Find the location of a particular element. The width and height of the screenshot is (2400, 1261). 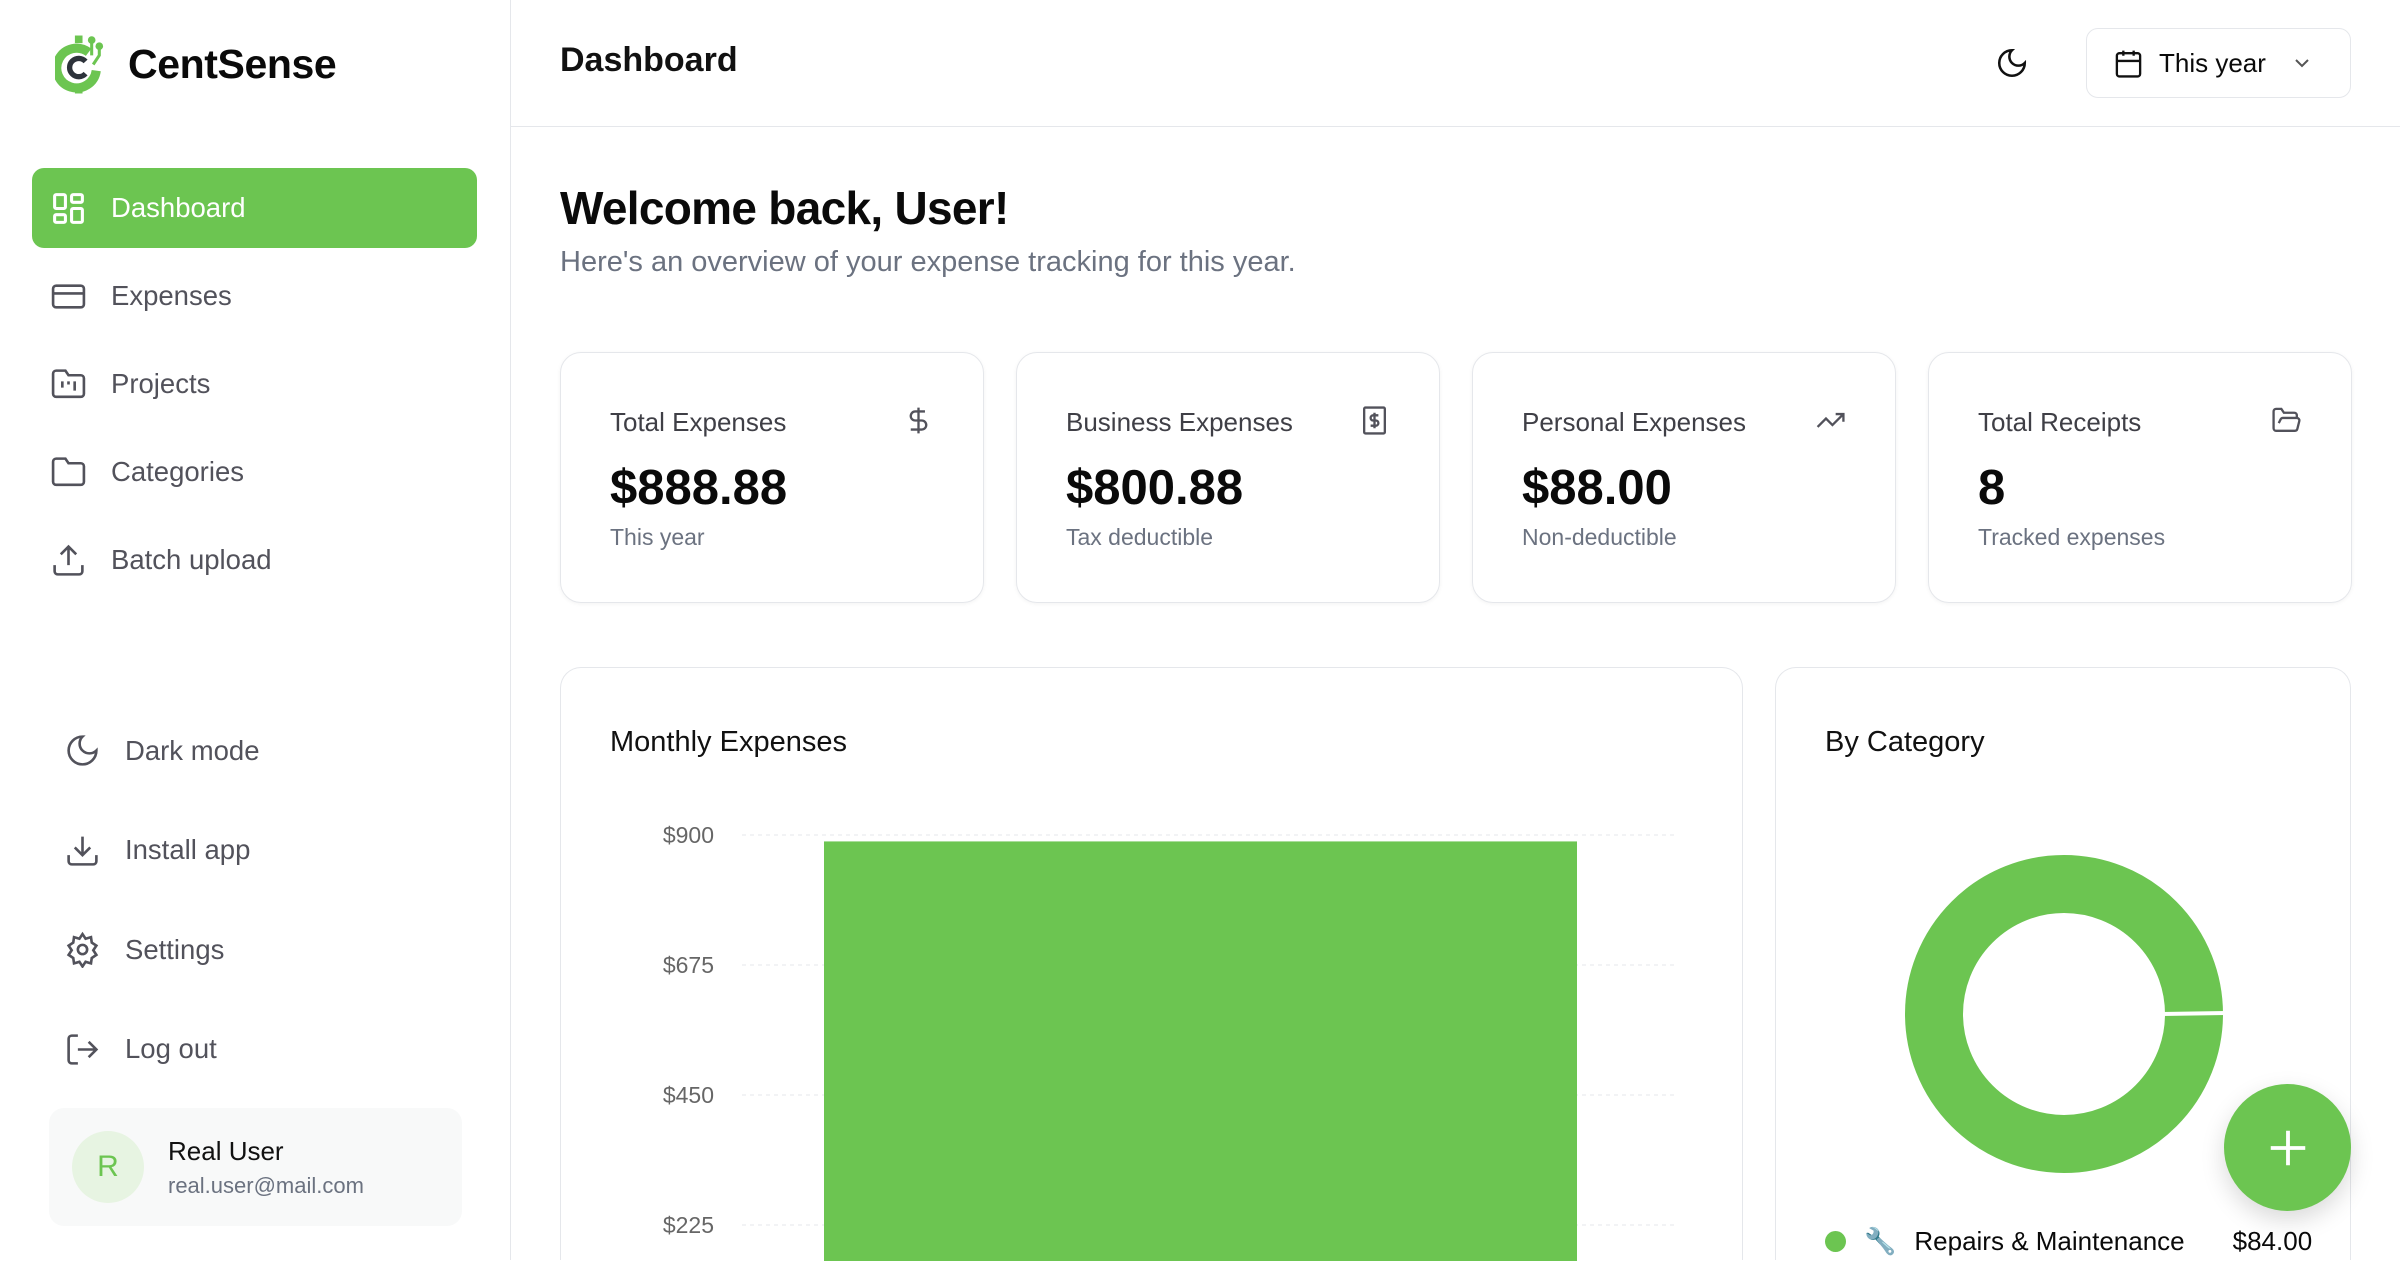

settings-button: Settings is located at coordinates (255, 950).